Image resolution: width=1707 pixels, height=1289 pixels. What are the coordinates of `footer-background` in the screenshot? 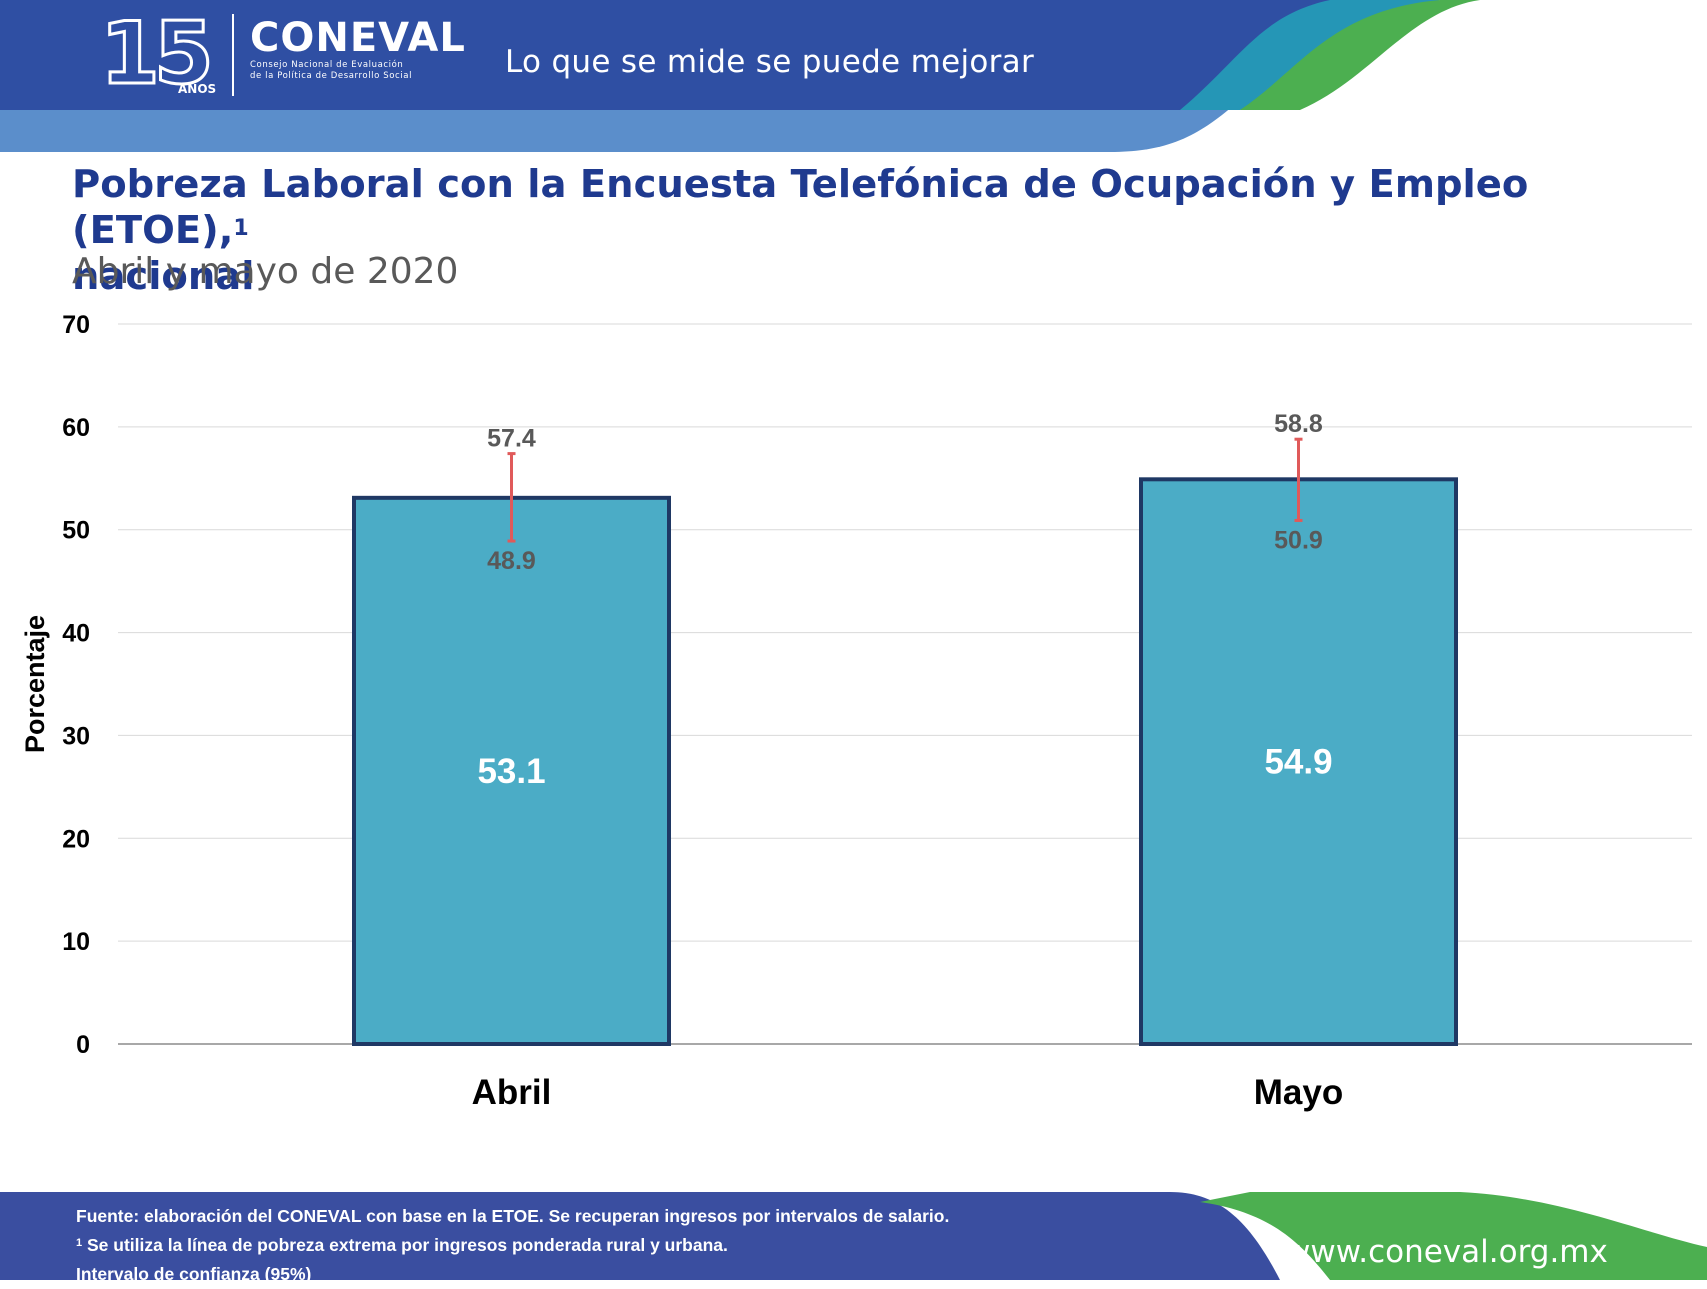 It's located at (853, 1236).